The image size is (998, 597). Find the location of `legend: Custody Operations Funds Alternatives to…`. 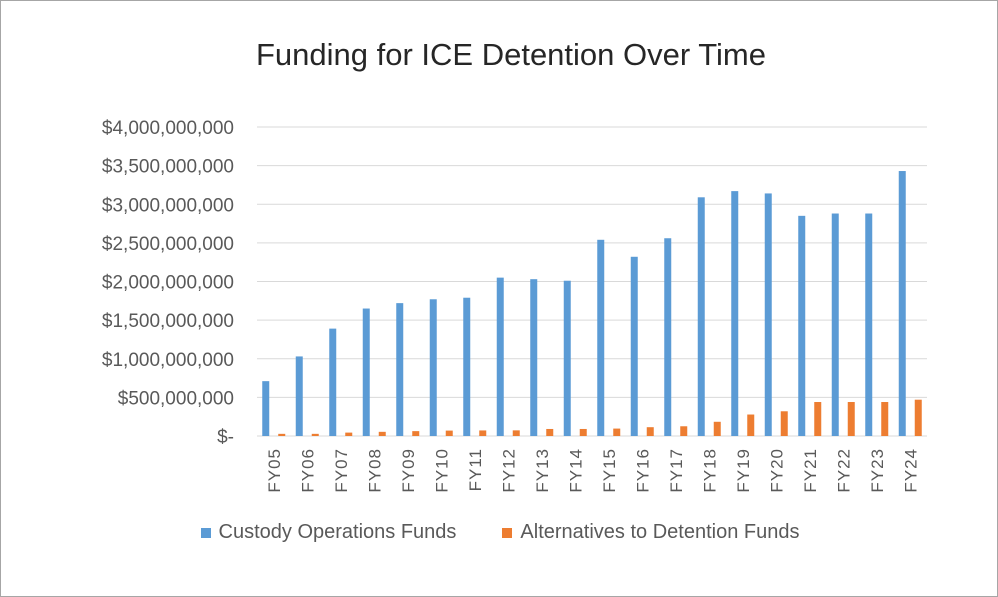

legend: Custody Operations Funds Alternatives to… is located at coordinates (499, 532).